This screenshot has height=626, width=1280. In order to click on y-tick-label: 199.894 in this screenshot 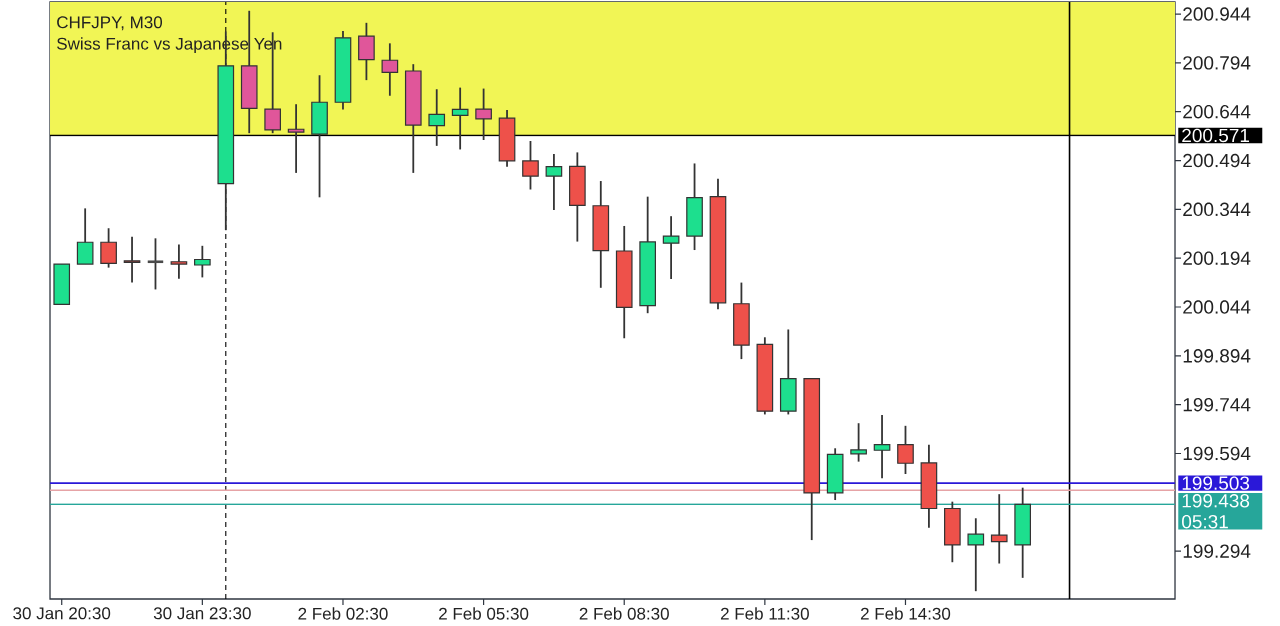, I will do `click(1217, 356)`.